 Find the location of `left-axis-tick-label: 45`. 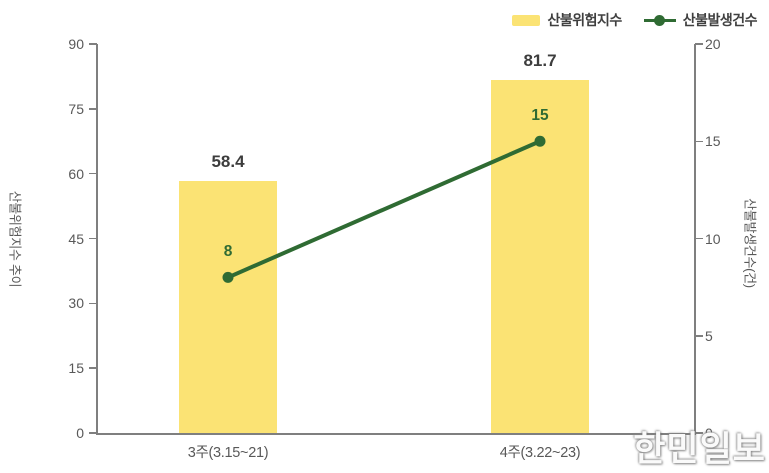

left-axis-tick-label: 45 is located at coordinates (76, 238).